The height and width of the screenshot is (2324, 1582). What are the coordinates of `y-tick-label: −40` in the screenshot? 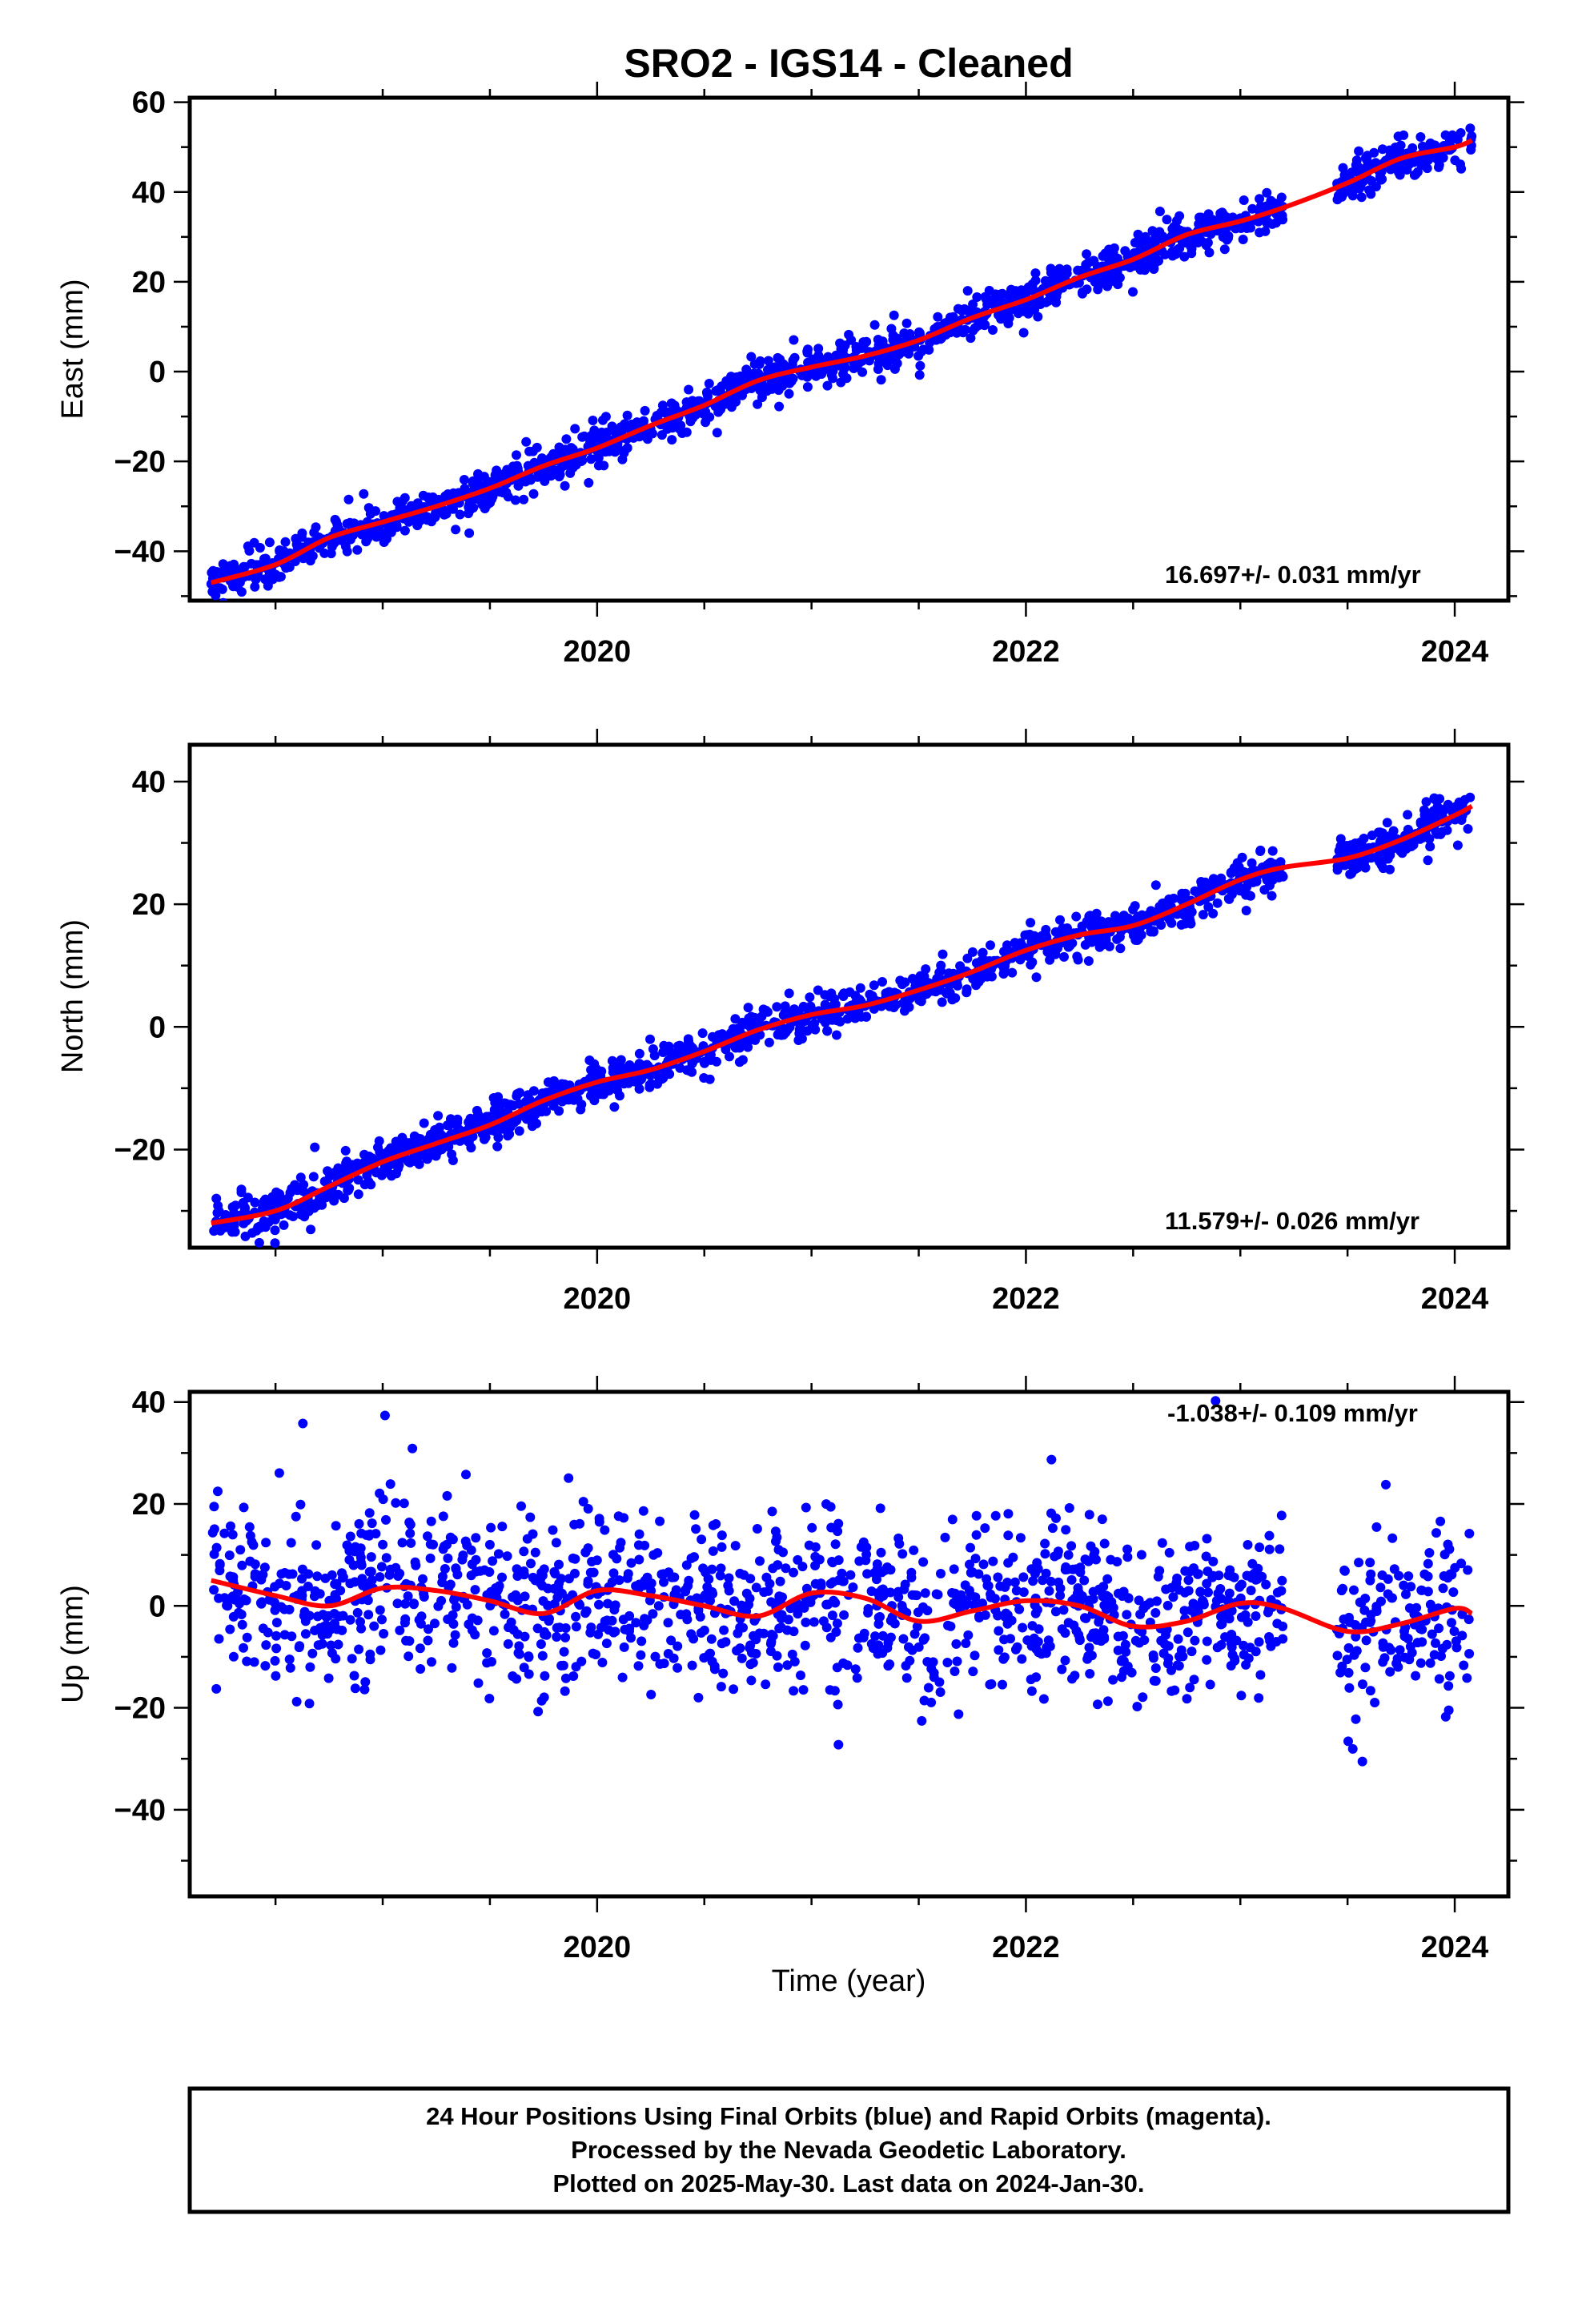 It's located at (140, 1810).